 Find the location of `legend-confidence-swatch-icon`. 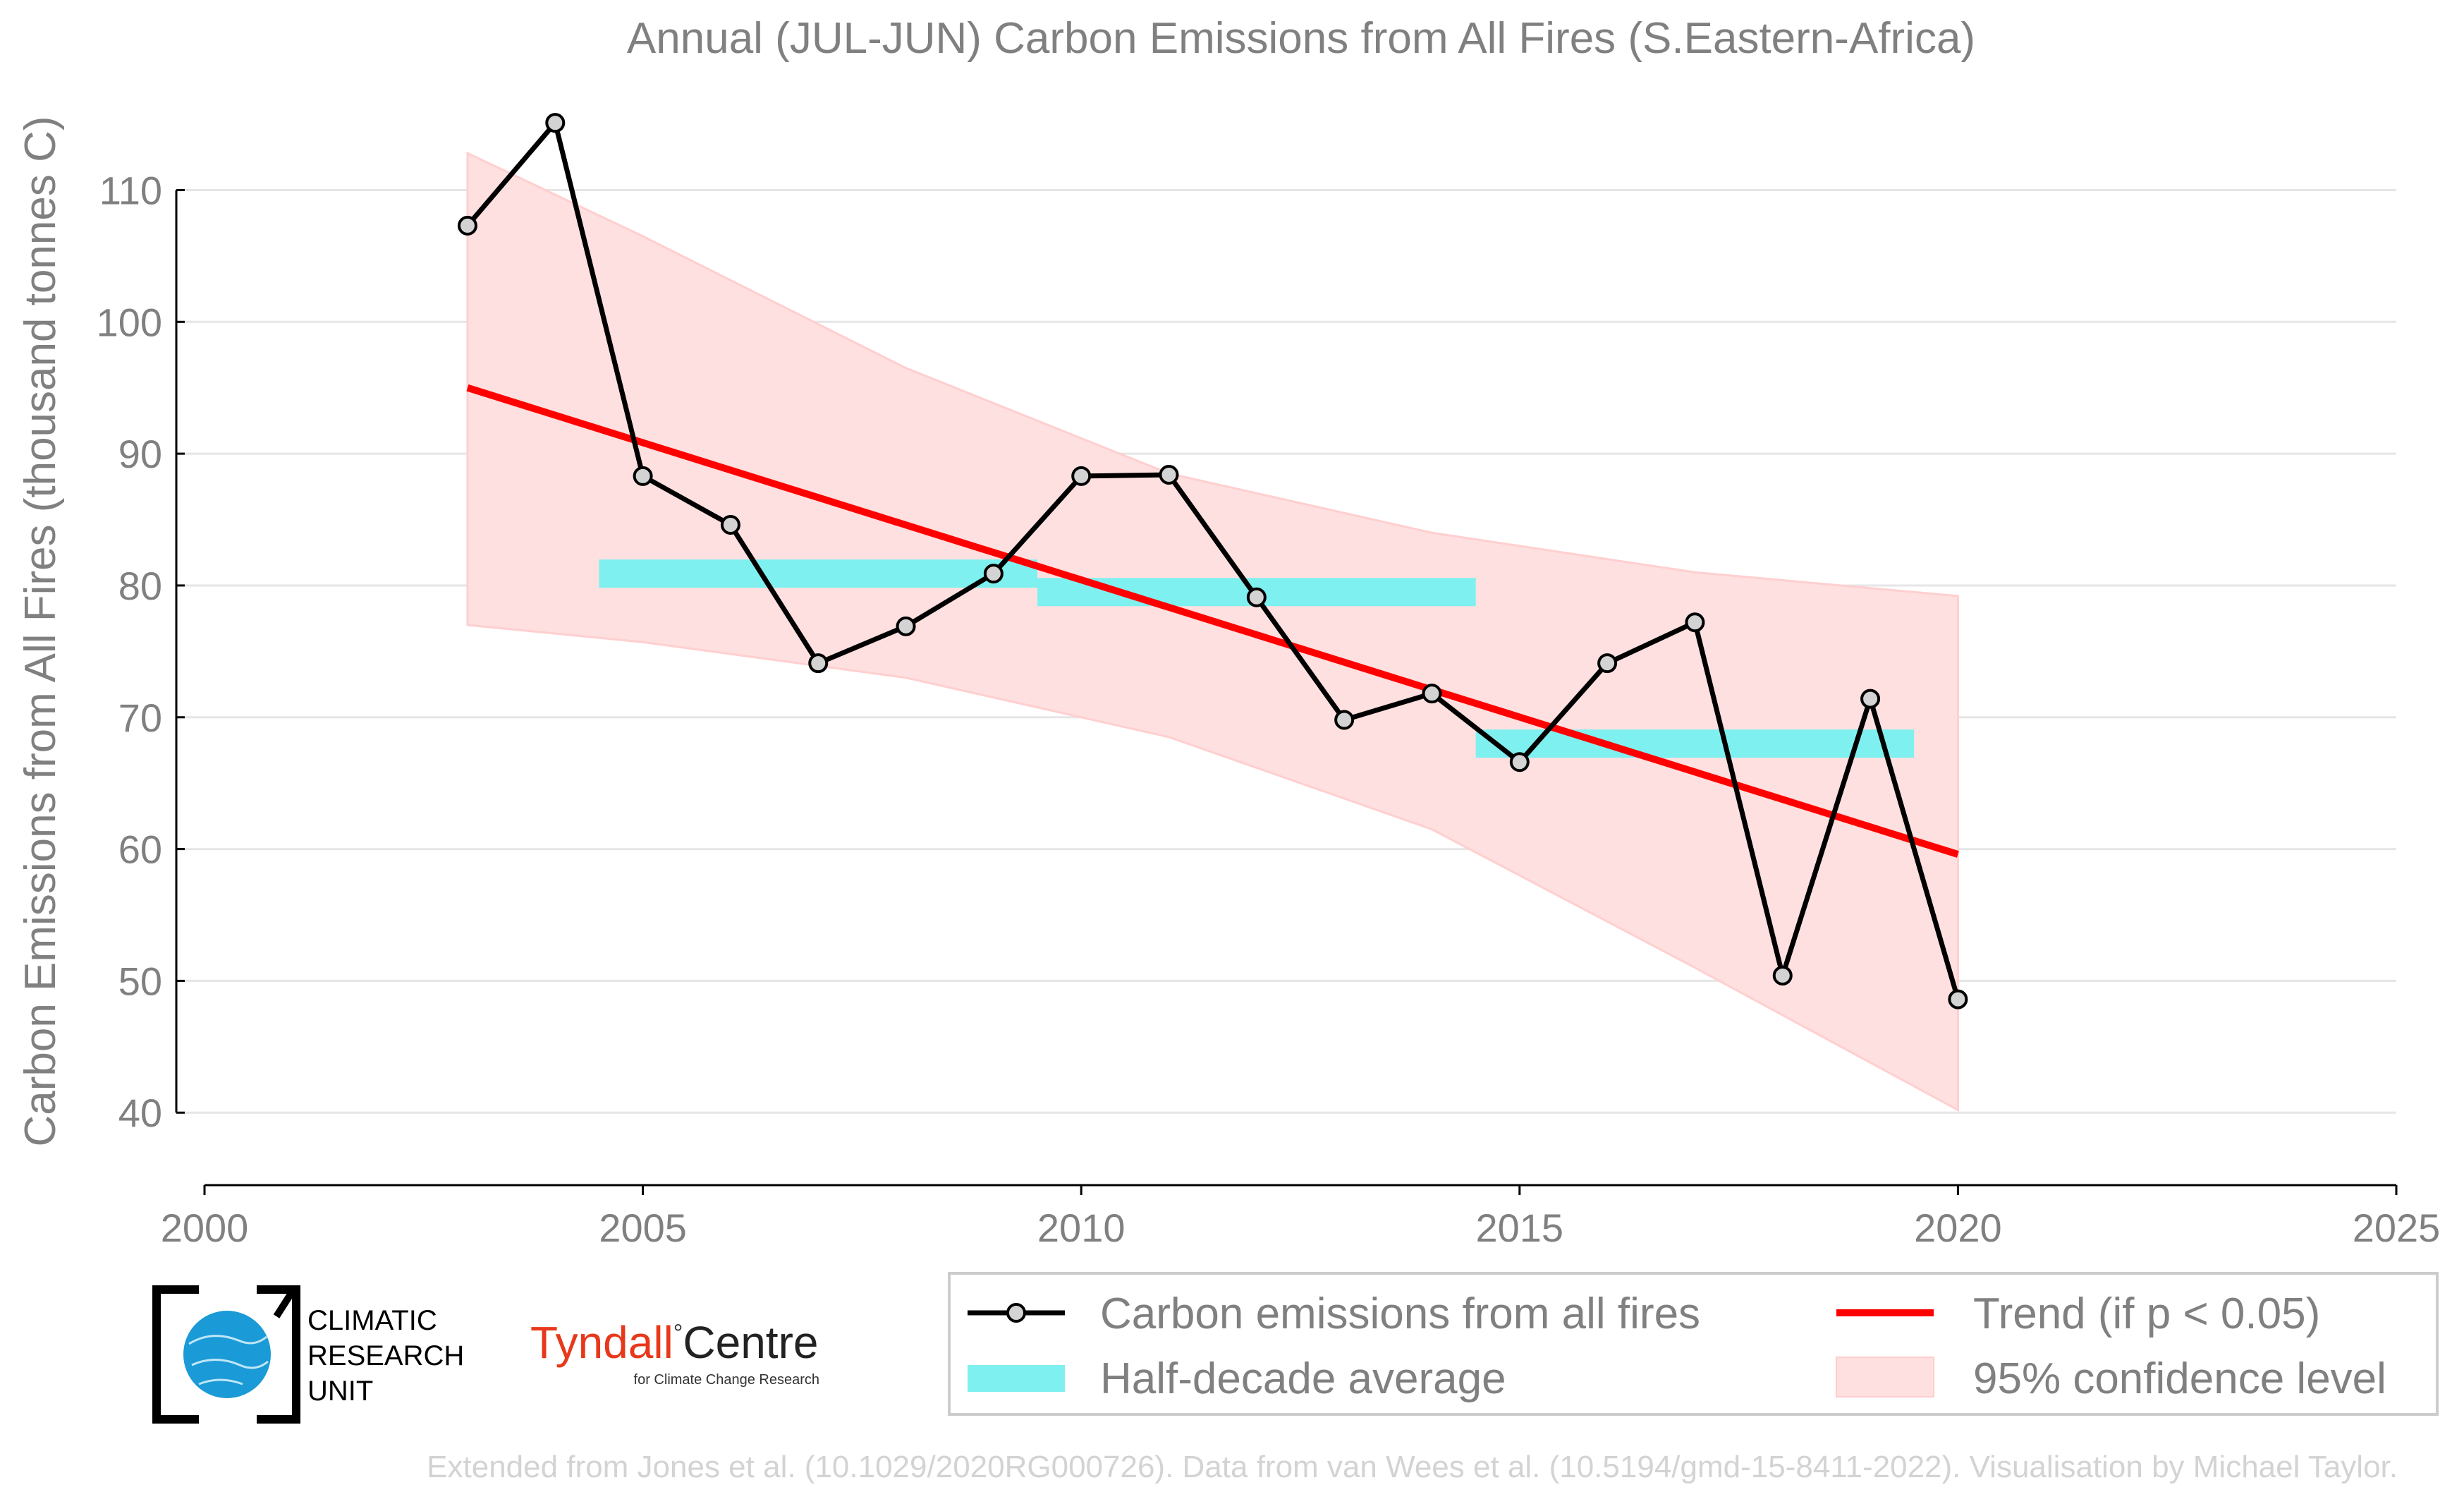

legend-confidence-swatch-icon is located at coordinates (1885, 1377).